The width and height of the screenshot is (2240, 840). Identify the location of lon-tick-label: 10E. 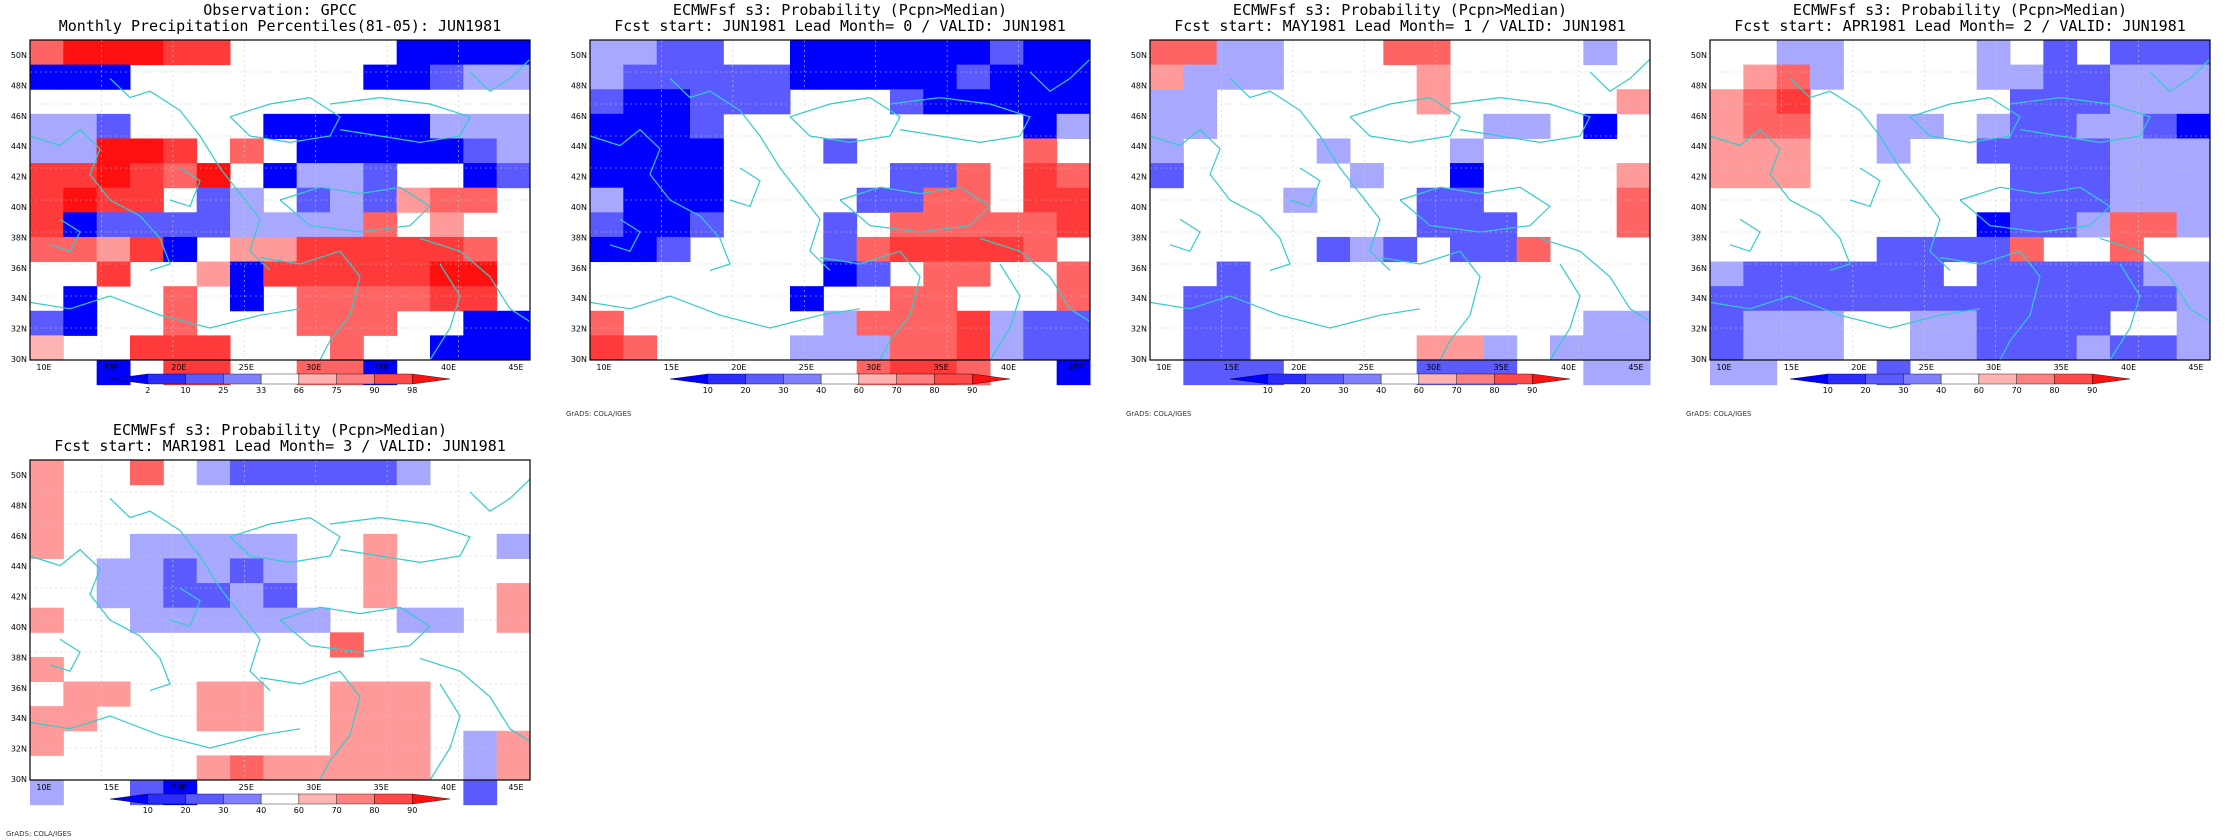
(1163, 367).